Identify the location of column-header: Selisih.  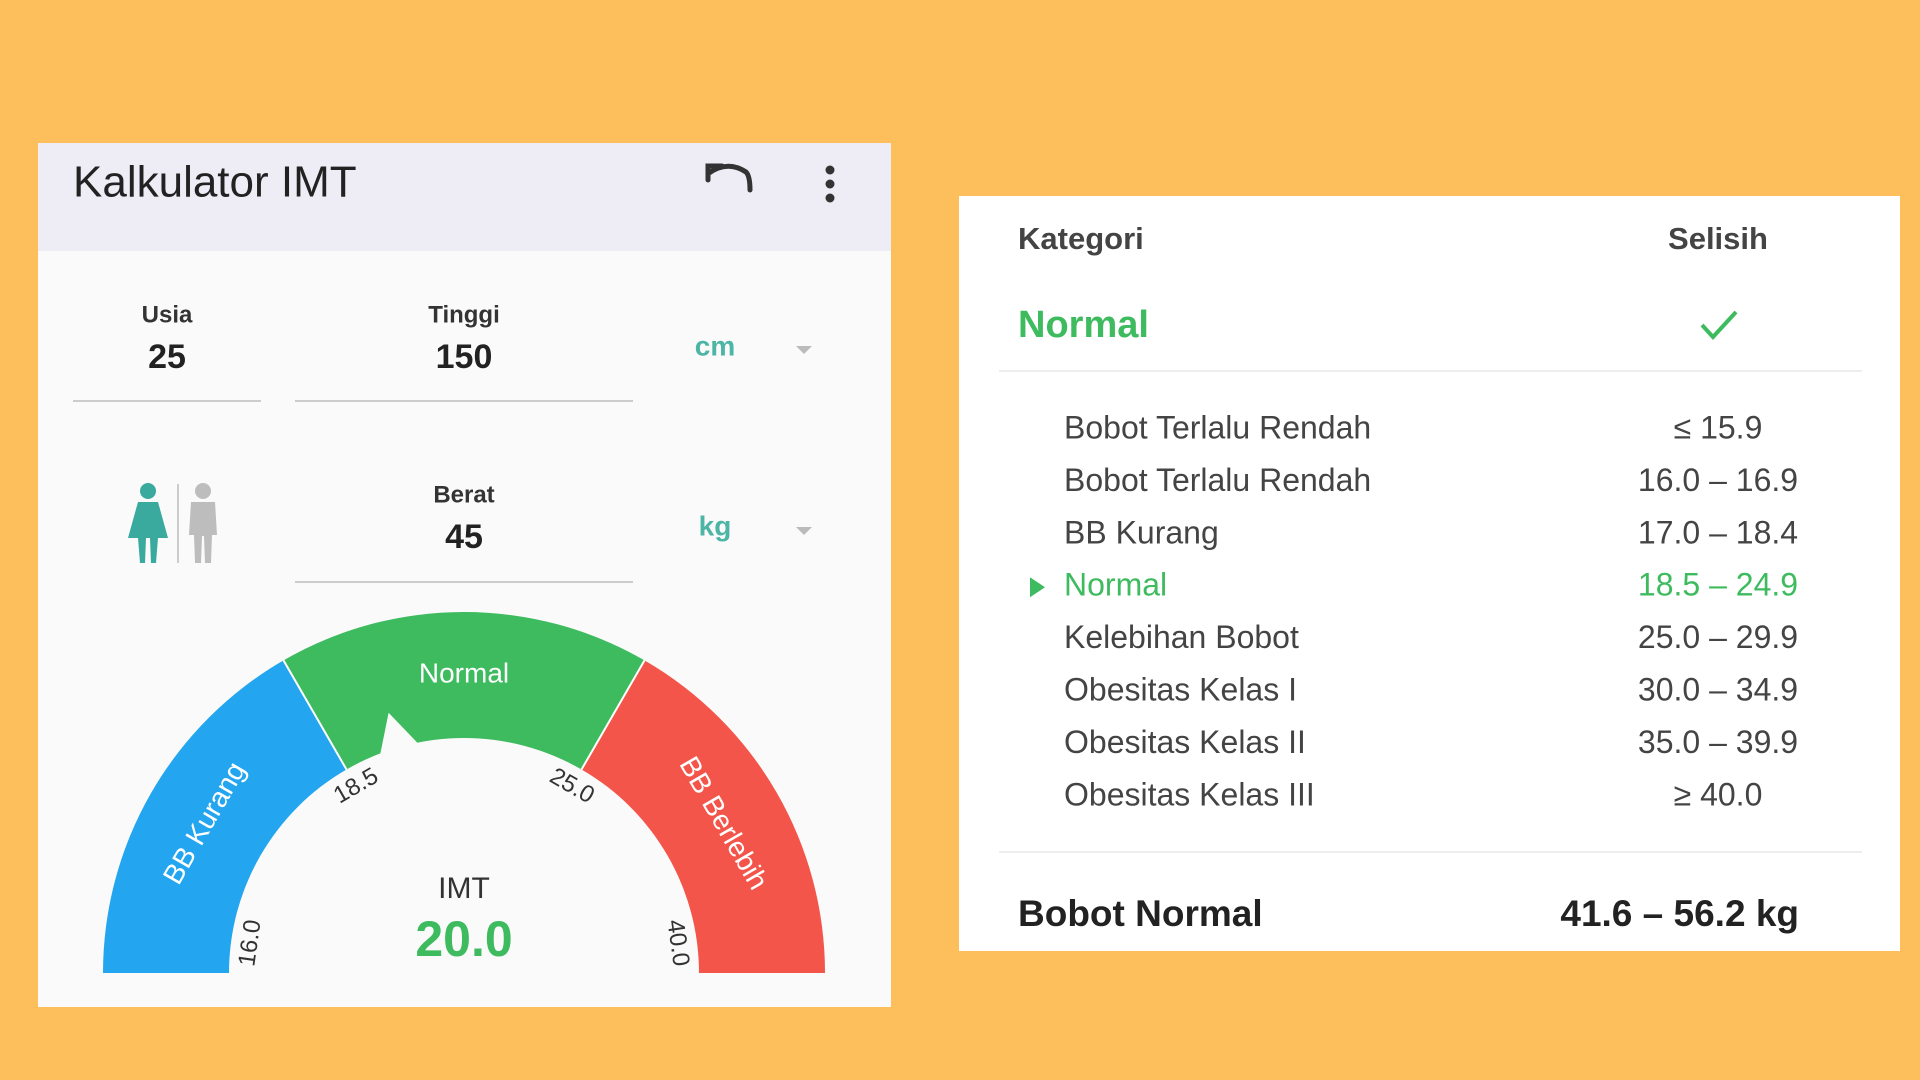
(1718, 238).